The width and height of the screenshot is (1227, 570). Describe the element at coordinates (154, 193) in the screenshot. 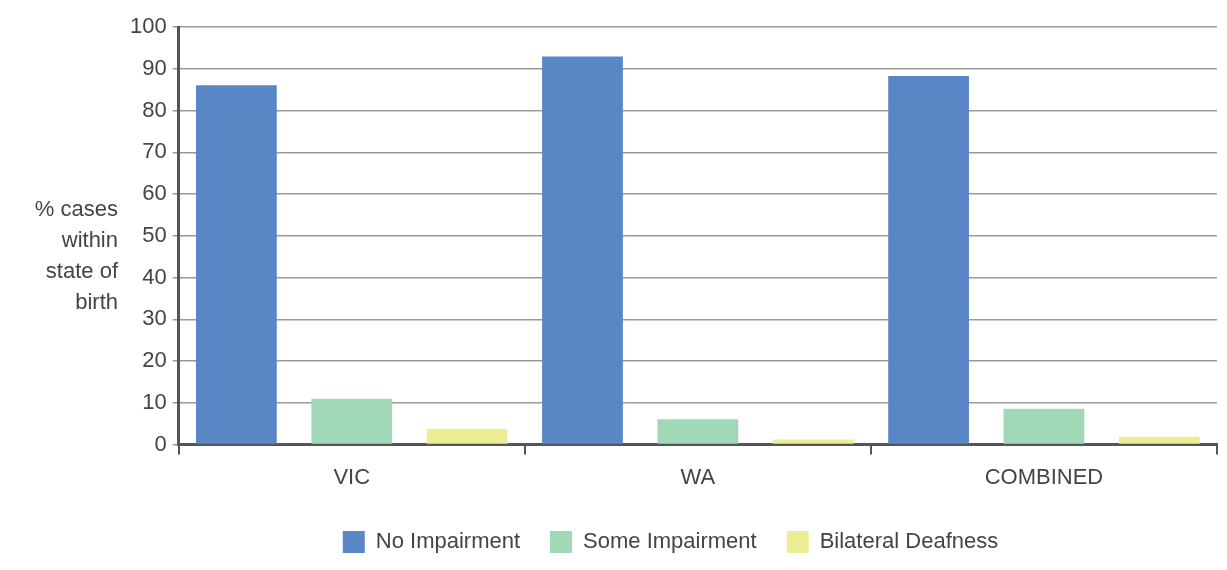

I see `y-tick-label: 60` at that location.